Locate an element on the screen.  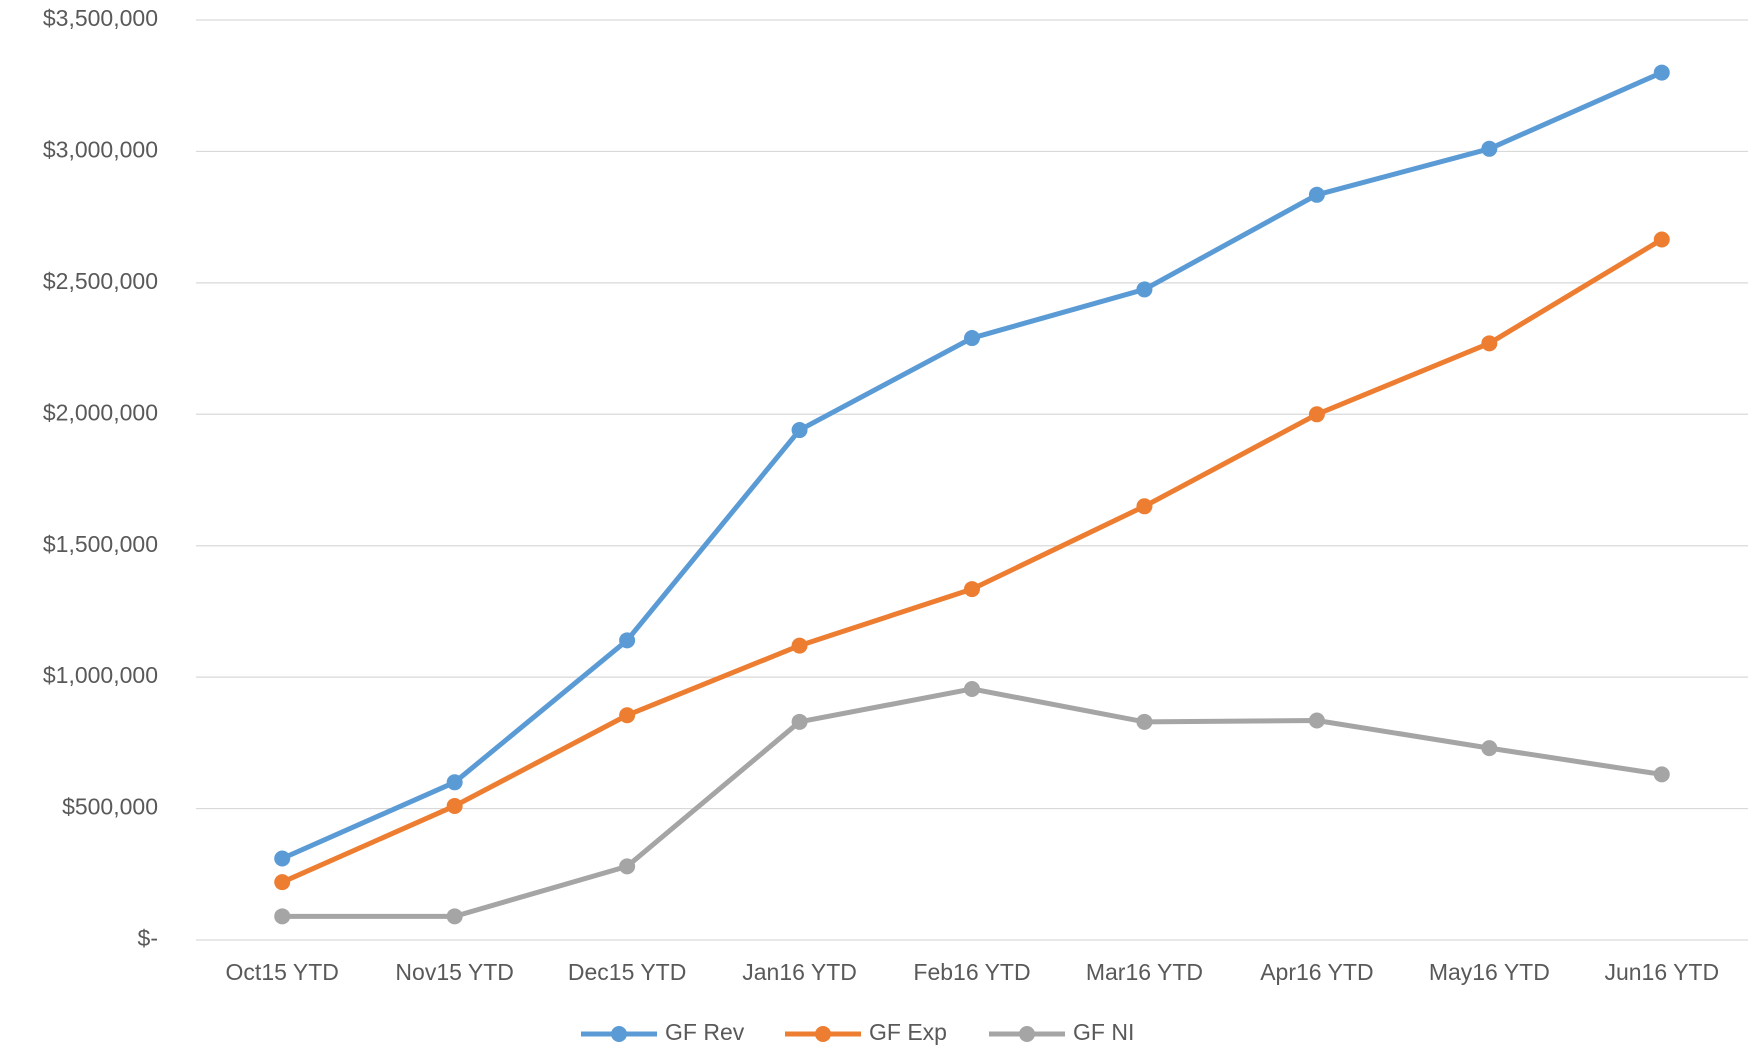
x-tick-label: May16 YTD is located at coordinates (1489, 972).